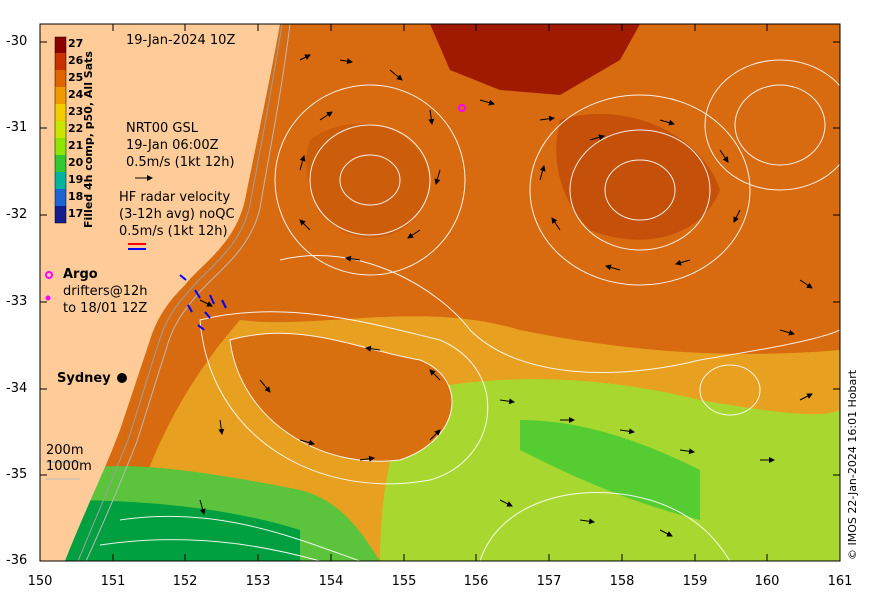 Image resolution: width=880 pixels, height=600 pixels. Describe the element at coordinates (76, 111) in the screenshot. I see `colorbar-label: 23` at that location.